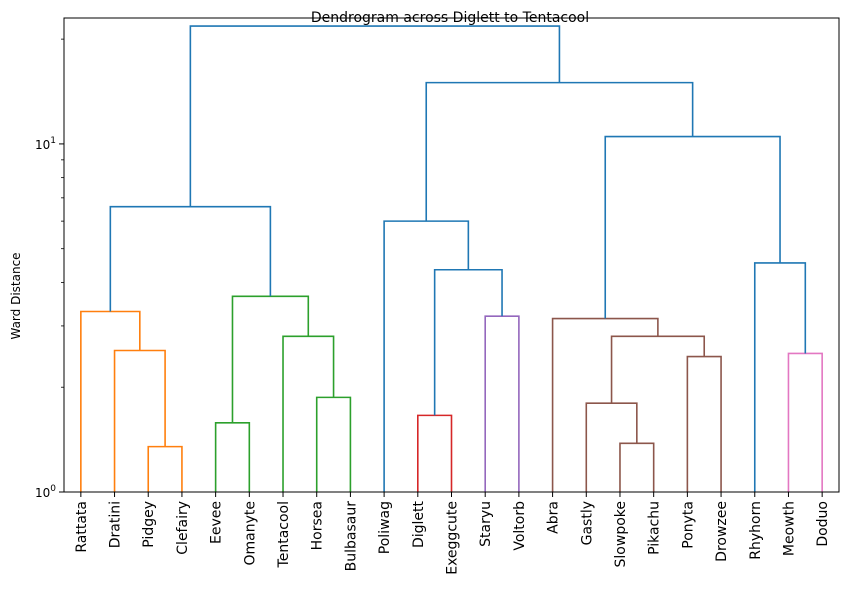 The width and height of the screenshot is (849, 599). What do you see at coordinates (139, 420) in the screenshot?
I see `merge-link-m2` at bounding box center [139, 420].